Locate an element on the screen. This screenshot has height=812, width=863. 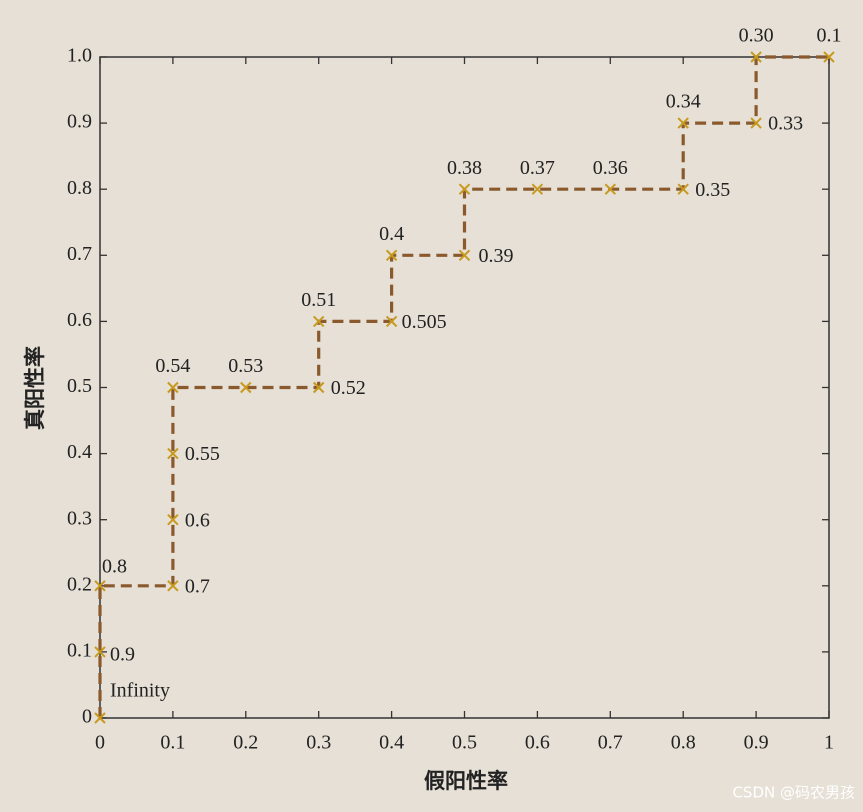
x-tick-label: 0.5 is located at coordinates (464, 743).